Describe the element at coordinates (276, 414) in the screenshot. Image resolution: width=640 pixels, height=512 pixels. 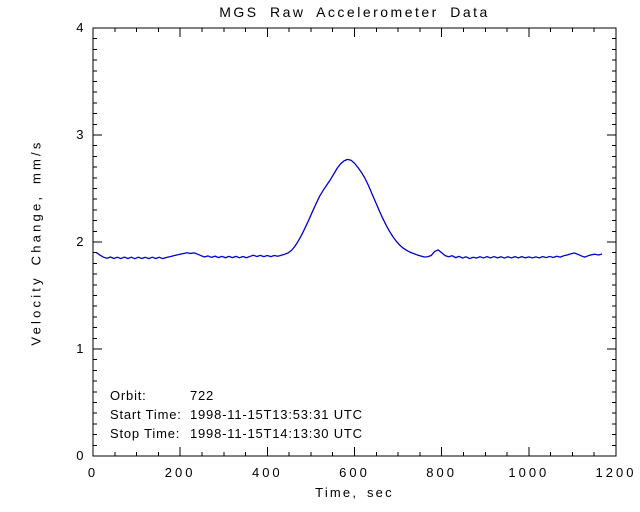
I see `annotation-value: 1998-11-15T13:53:31 UTC` at that location.